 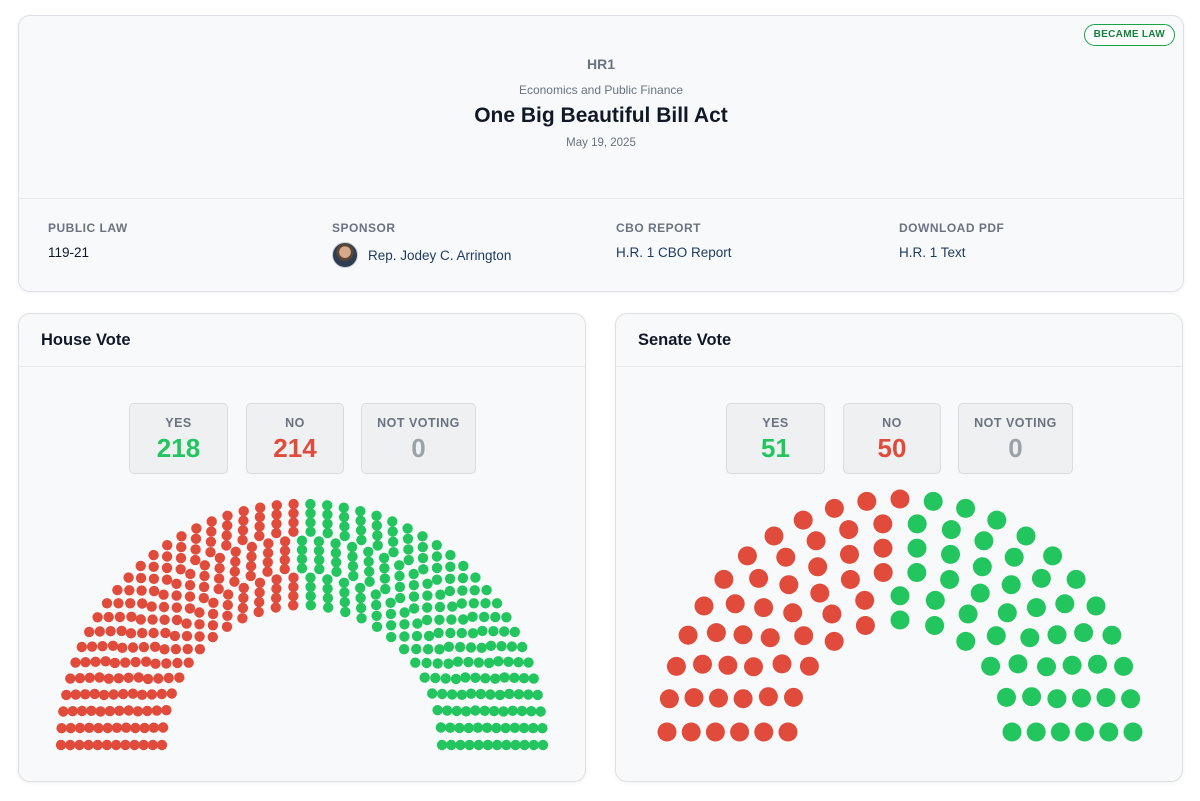 I want to click on senate-not-voting-box: NOT VOTING 0, so click(x=1015, y=438).